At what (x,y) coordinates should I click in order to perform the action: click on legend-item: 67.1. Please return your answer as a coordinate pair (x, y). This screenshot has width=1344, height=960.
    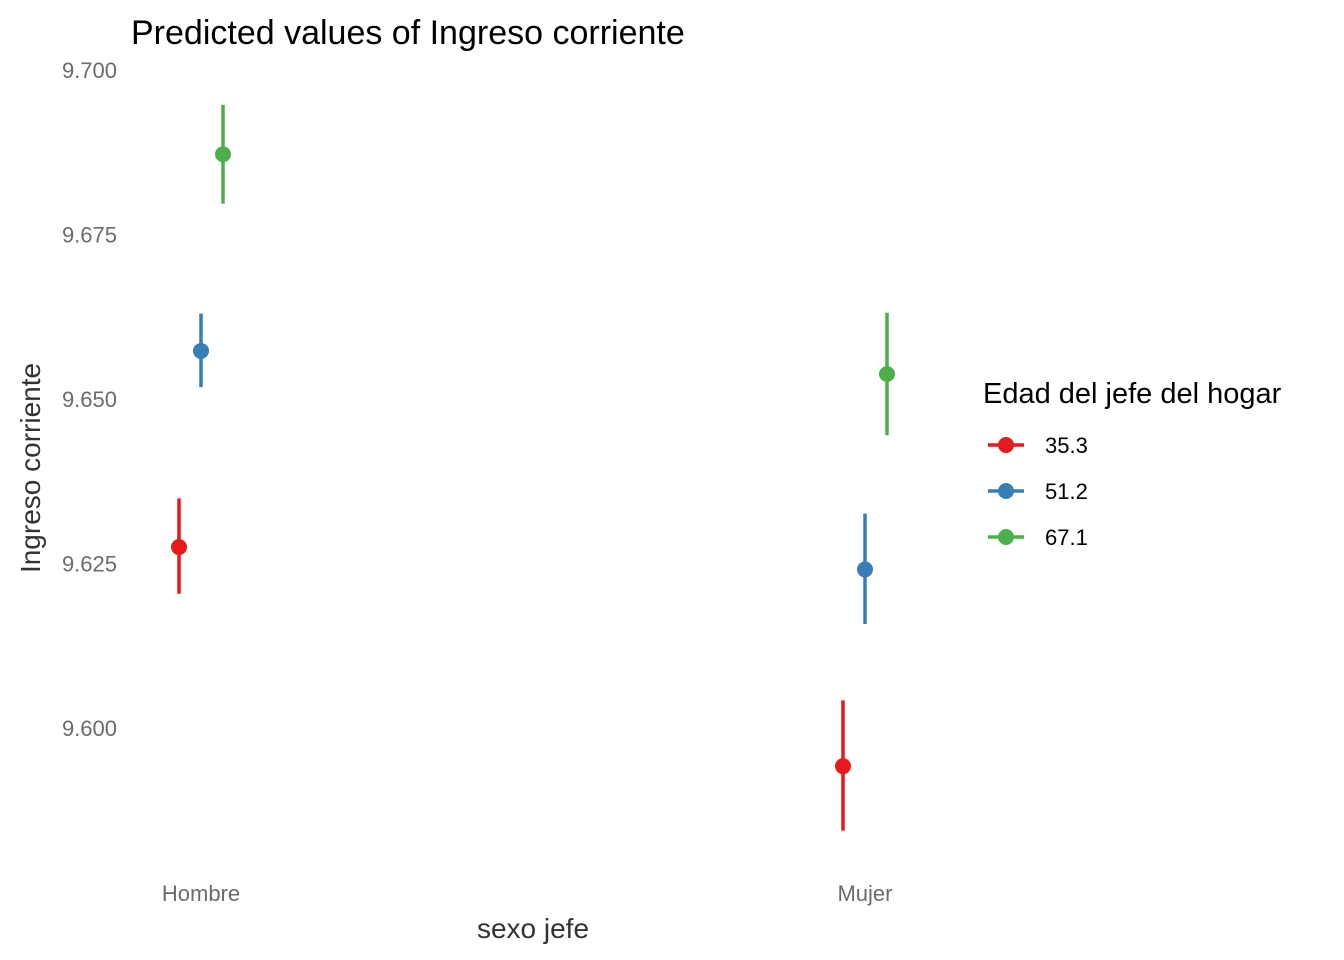
    Looking at the image, I should click on (1038, 537).